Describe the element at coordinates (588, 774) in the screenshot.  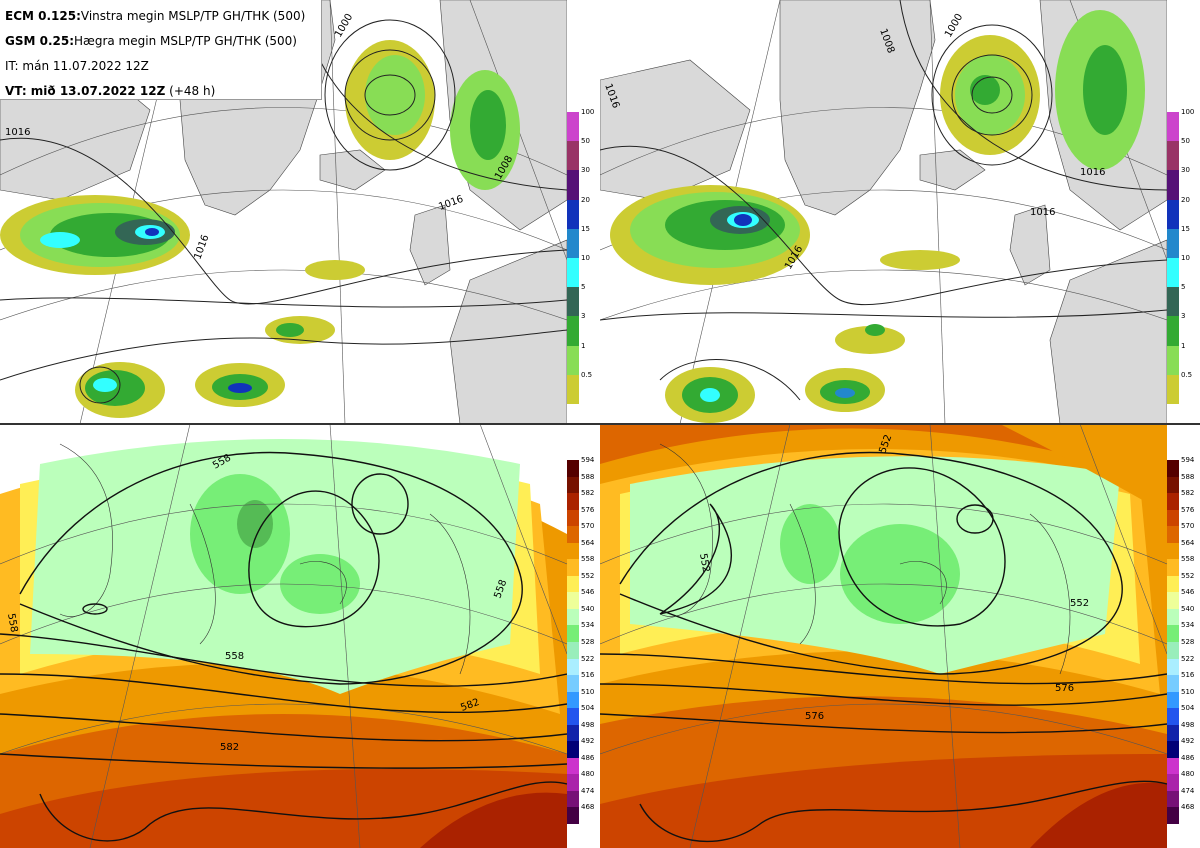
I see `colorbar-tick-label: 480` at that location.